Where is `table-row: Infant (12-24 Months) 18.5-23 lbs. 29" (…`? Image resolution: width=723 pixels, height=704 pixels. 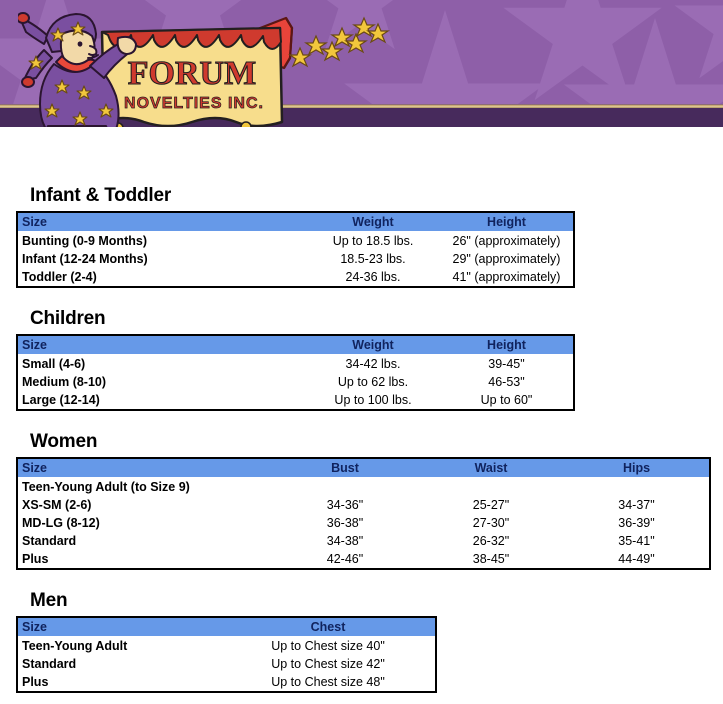
table-row: Infant (12-24 Months) 18.5-23 lbs. 29" (… is located at coordinates (295, 259).